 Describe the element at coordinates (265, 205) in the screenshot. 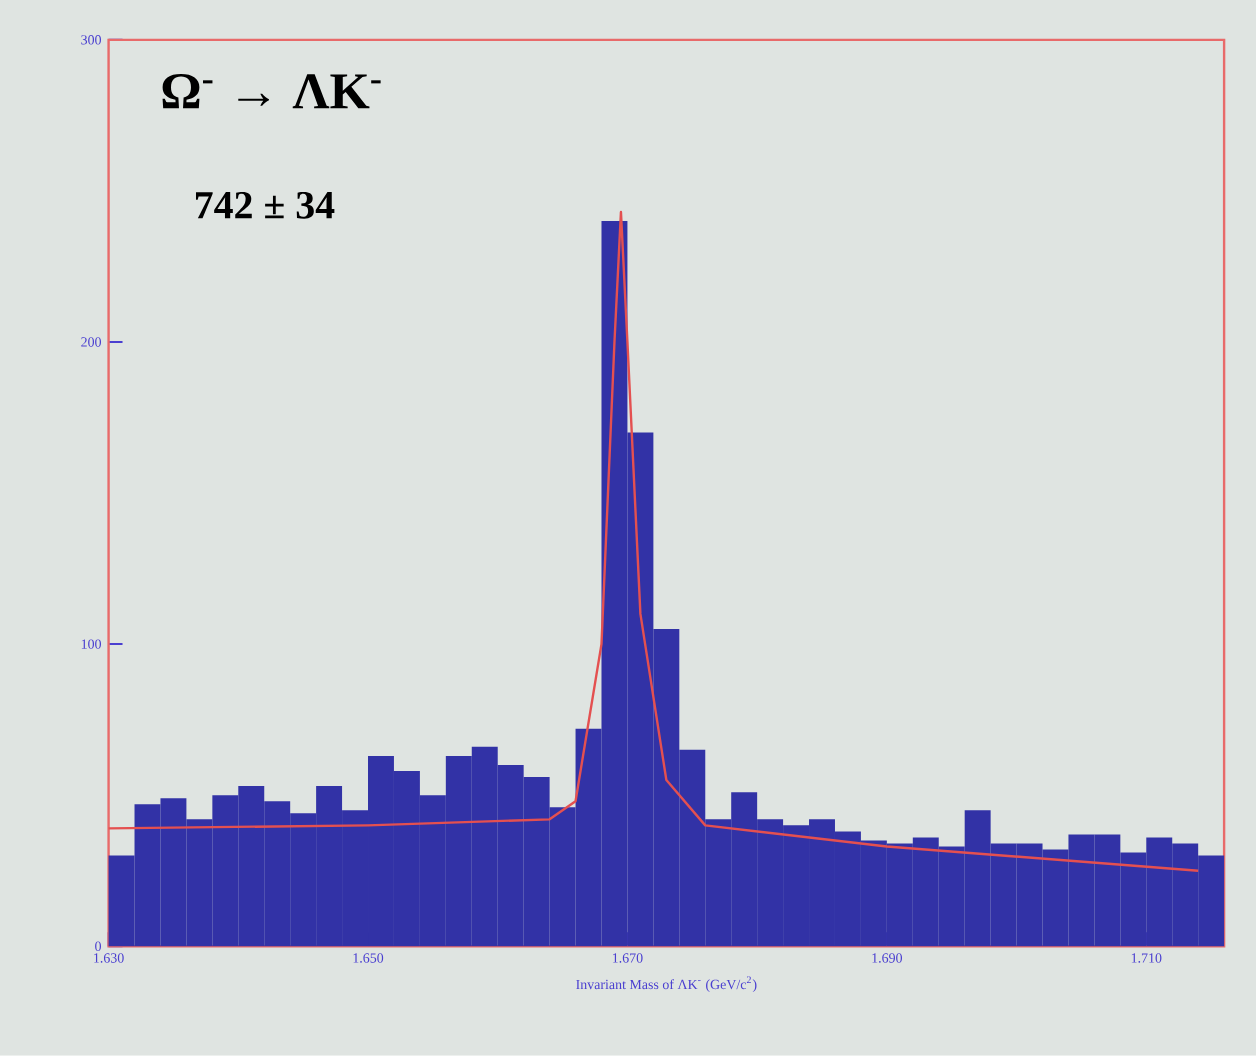

I see `annotation: 742 ± 34` at that location.